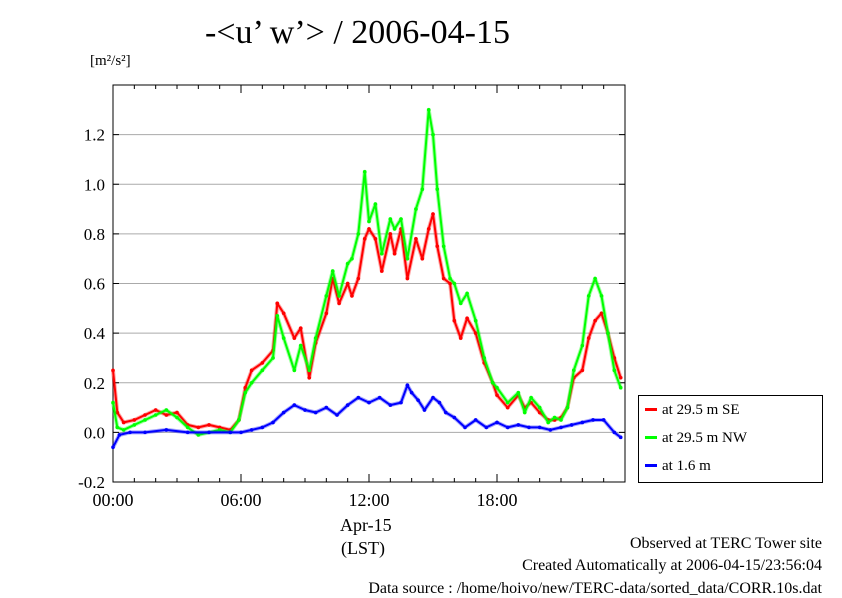 This screenshot has width=842, height=598. What do you see at coordinates (704, 438) in the screenshot?
I see `legend-label-nw: at 29.5 m NW` at bounding box center [704, 438].